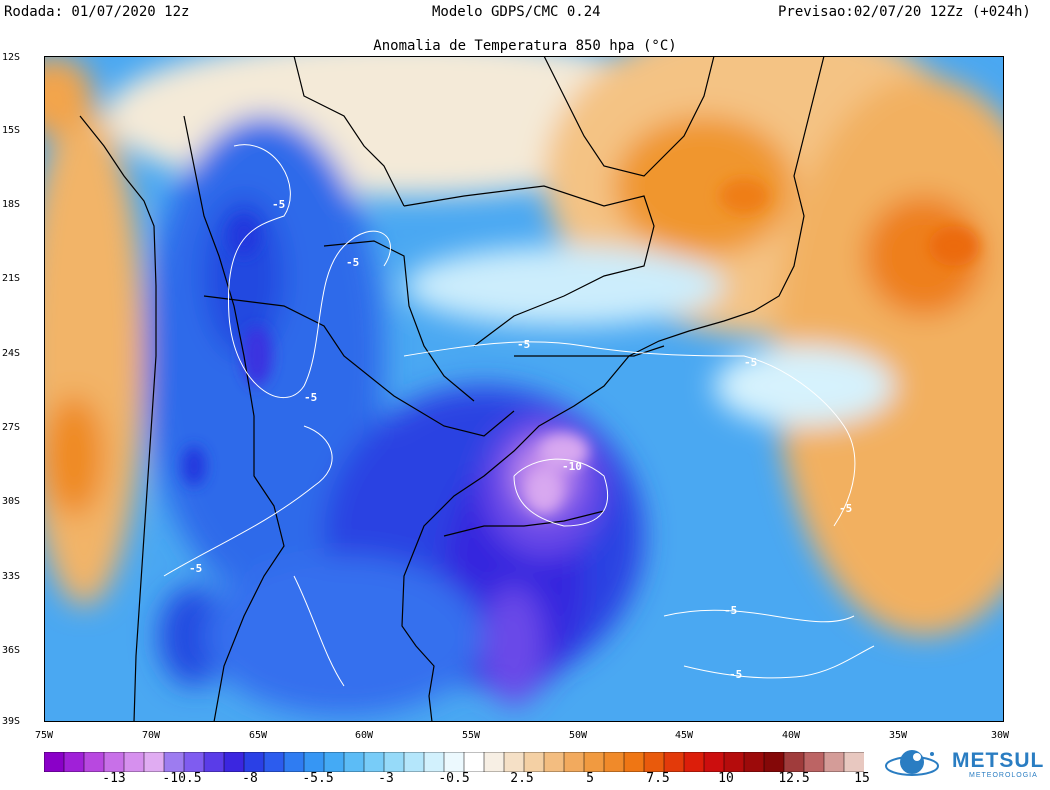 The height and width of the screenshot is (790, 1050). I want to click on colorbar-tick-label: 7.5, so click(658, 778).